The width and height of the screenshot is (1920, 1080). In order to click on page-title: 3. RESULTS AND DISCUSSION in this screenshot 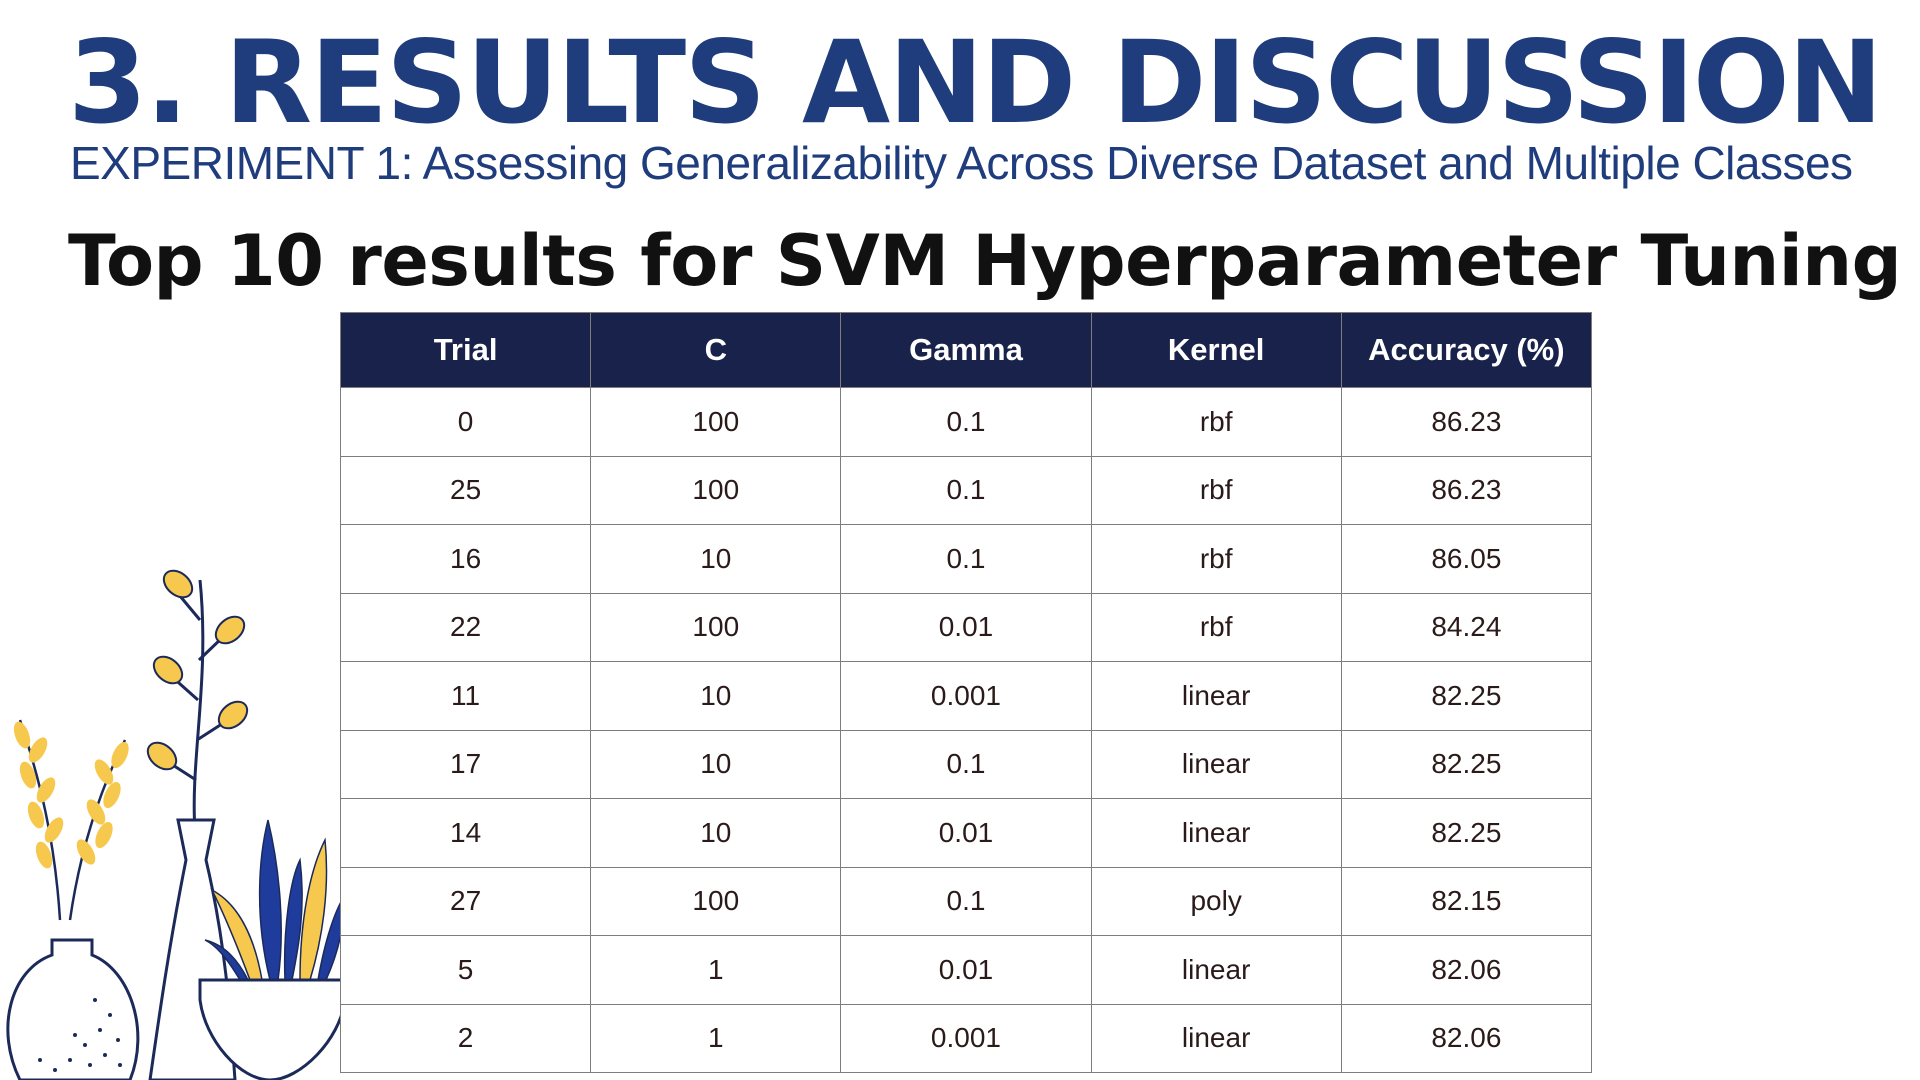, I will do `click(975, 82)`.